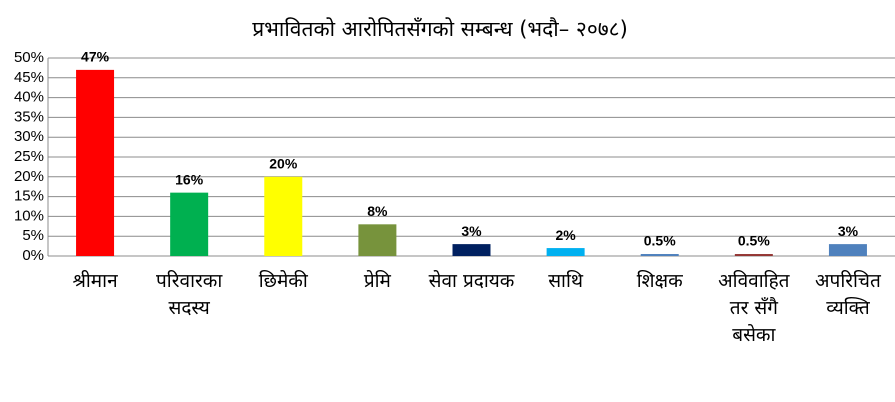 The image size is (895, 402). What do you see at coordinates (29, 215) in the screenshot?
I see `y-tick-label: 10%` at bounding box center [29, 215].